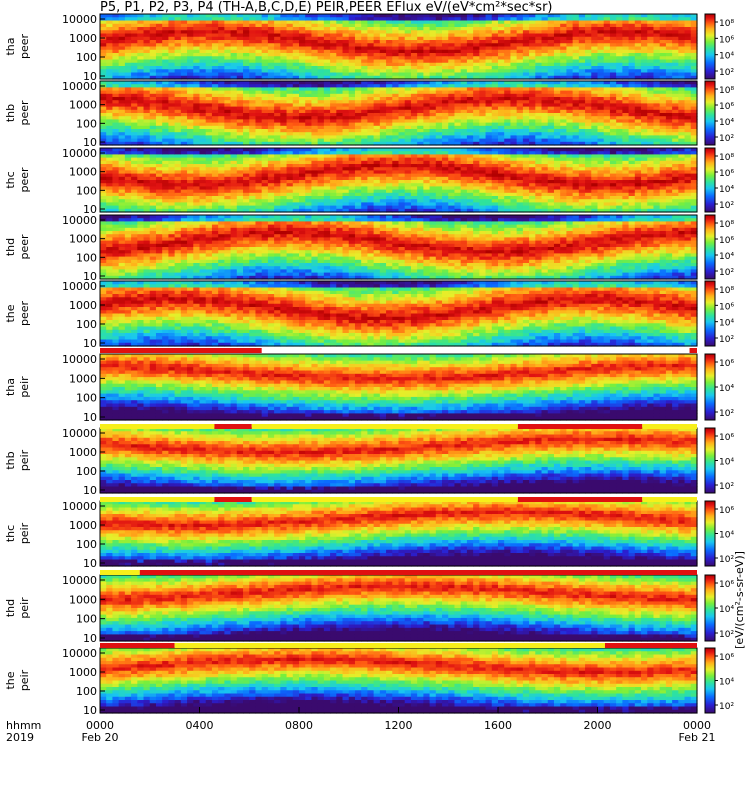  Describe the element at coordinates (697, 737) in the screenshot. I see `x-date-label: Feb 21` at that location.